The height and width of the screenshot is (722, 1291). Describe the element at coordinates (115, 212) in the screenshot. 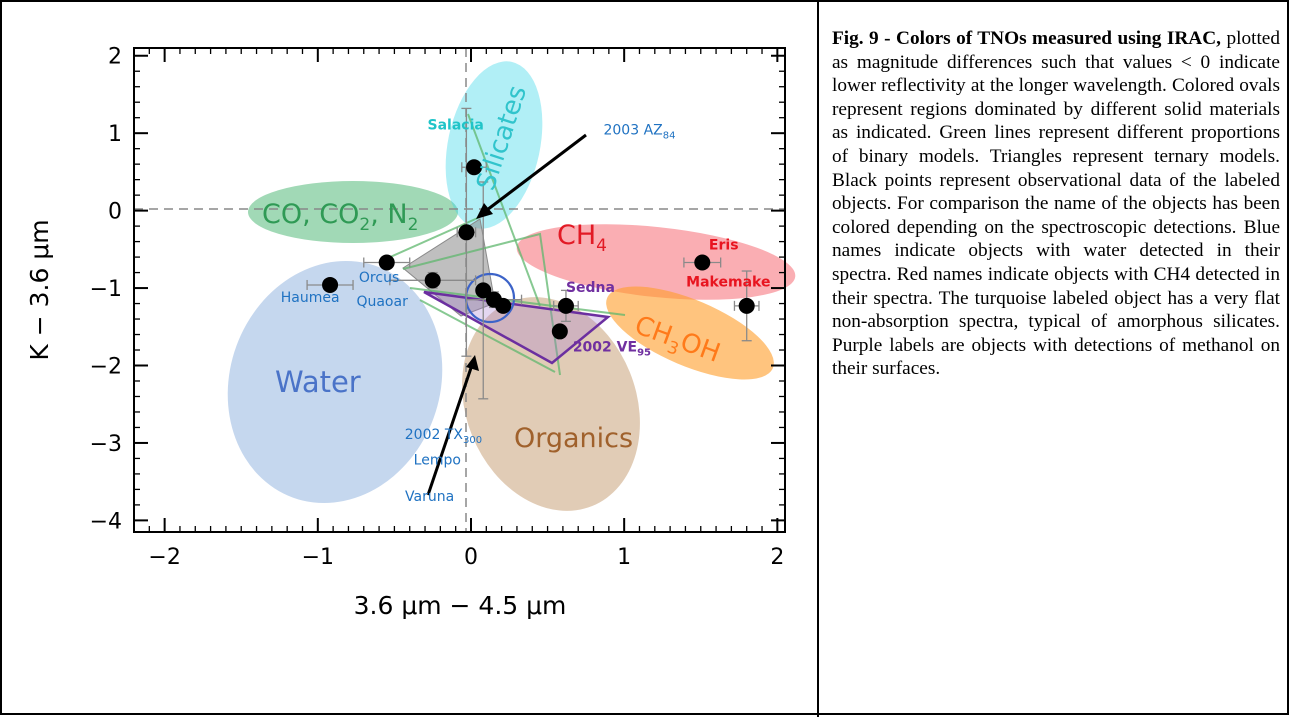

I see `y-tick-label: 0` at that location.